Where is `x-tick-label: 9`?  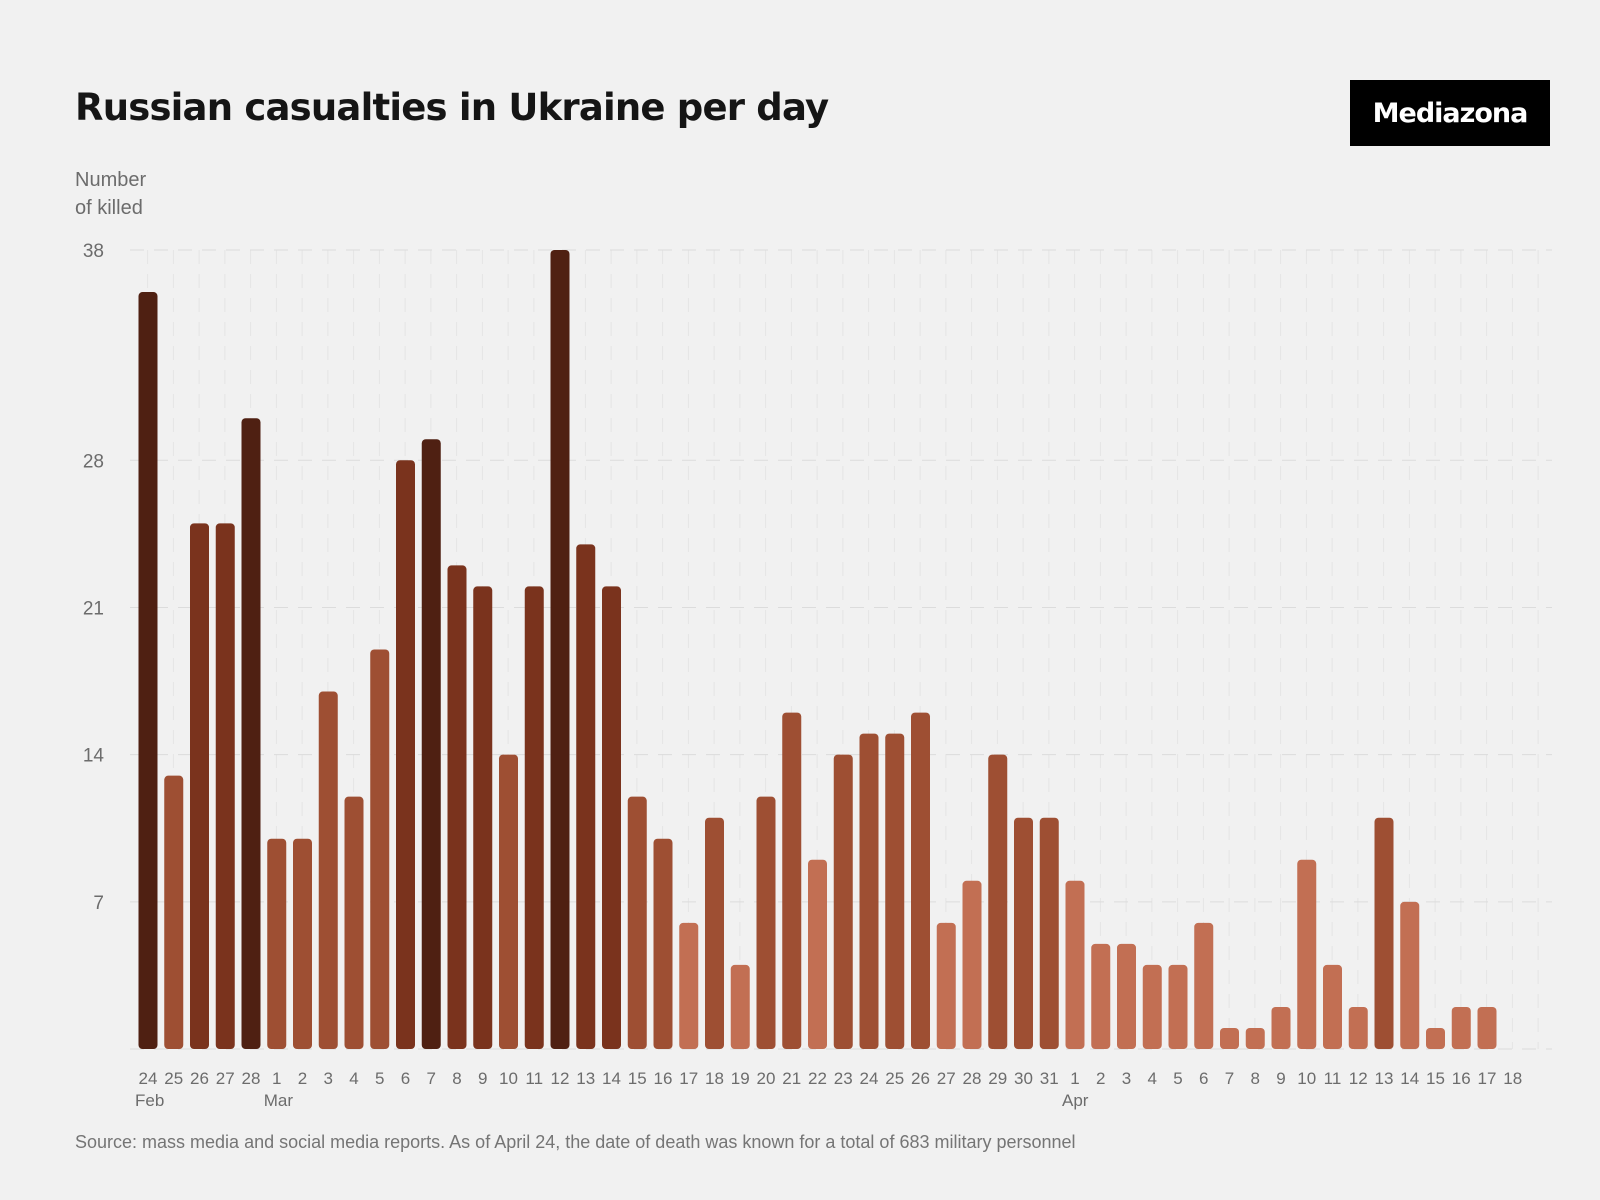 x-tick-label: 9 is located at coordinates (482, 1078).